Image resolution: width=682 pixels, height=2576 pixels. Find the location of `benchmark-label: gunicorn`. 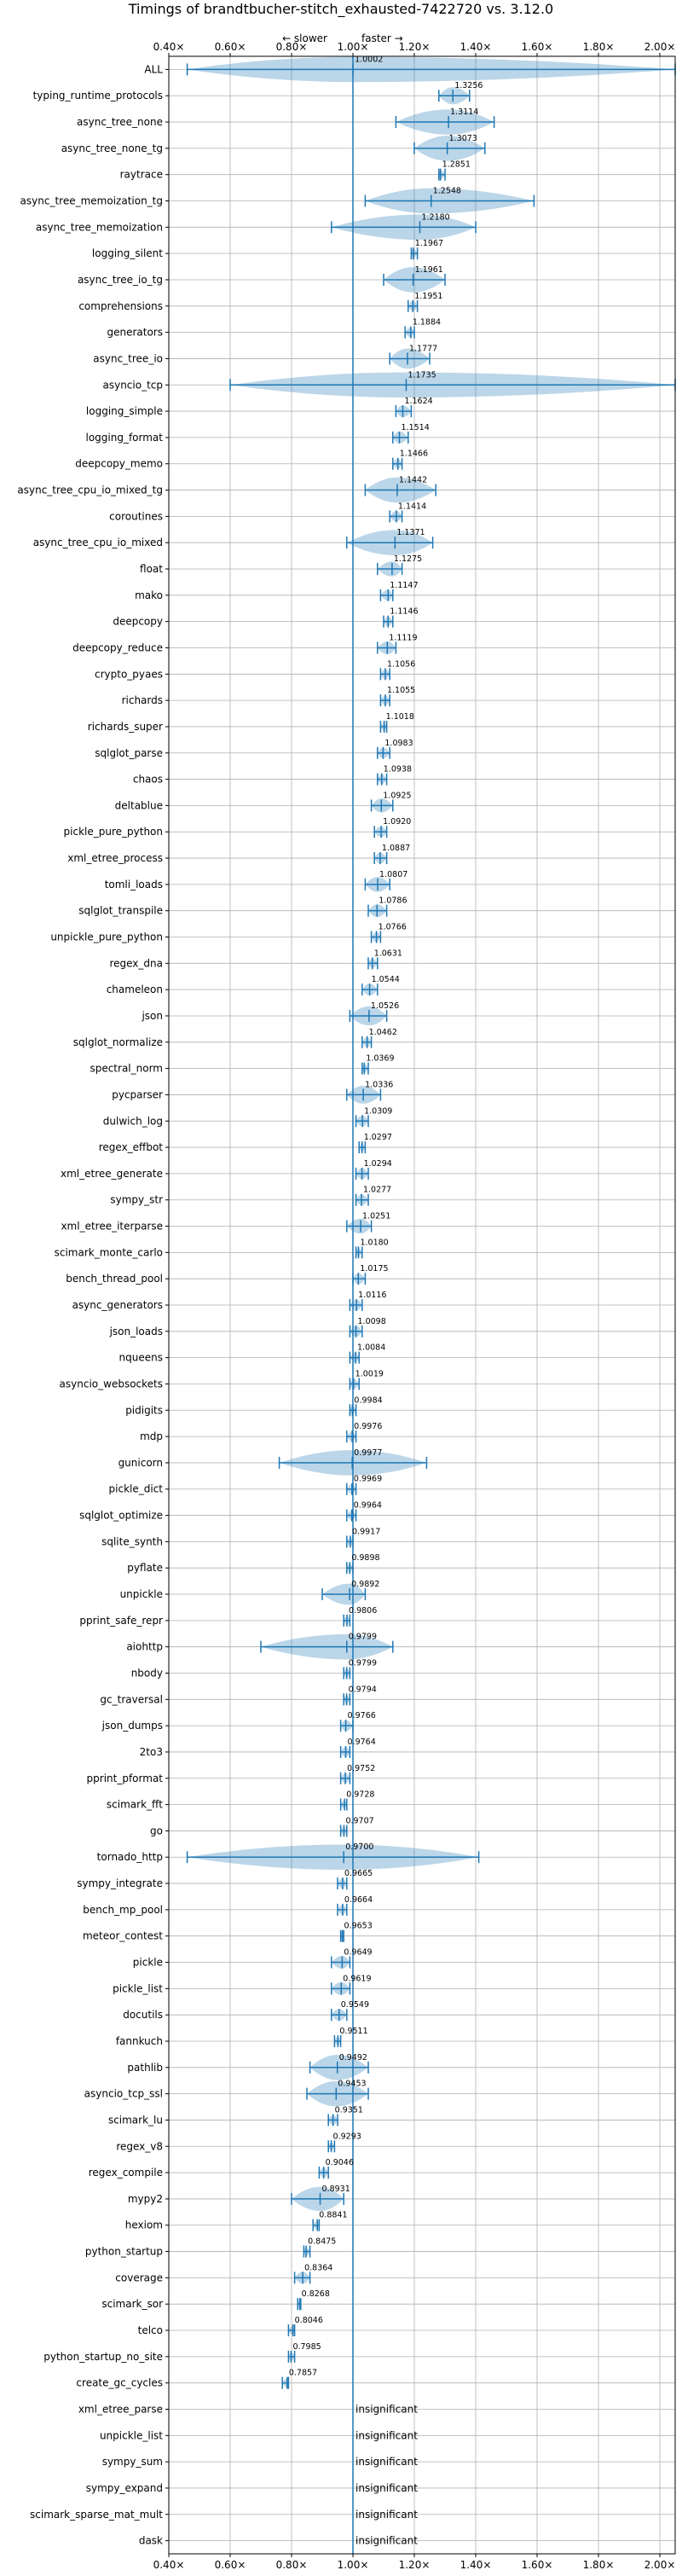

benchmark-label: gunicorn is located at coordinates (140, 1463).